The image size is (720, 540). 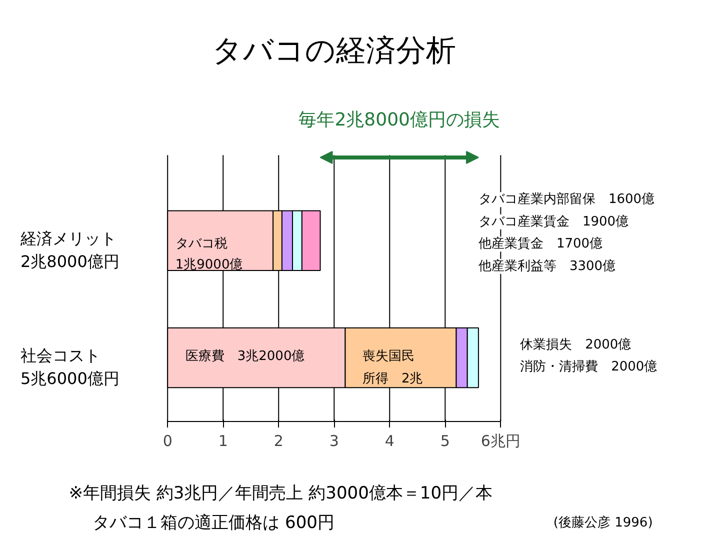 What do you see at coordinates (540, 244) in the screenshot?
I see `annotation: 他産業賃金 1700億` at bounding box center [540, 244].